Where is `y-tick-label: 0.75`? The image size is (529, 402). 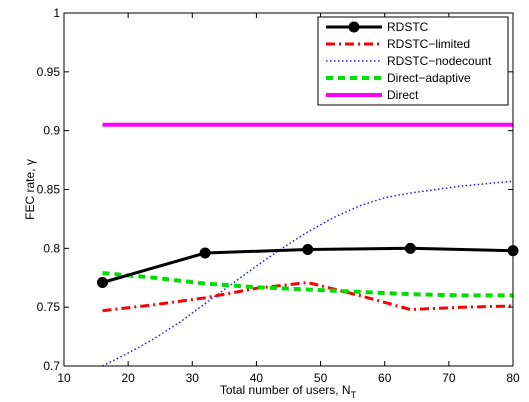 y-tick-label: 0.75 is located at coordinates (49, 307).